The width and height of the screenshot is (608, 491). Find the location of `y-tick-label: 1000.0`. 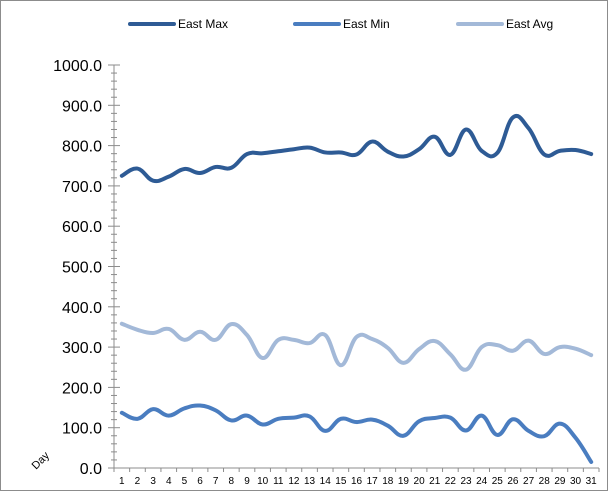

y-tick-label: 1000.0 is located at coordinates (77, 66).